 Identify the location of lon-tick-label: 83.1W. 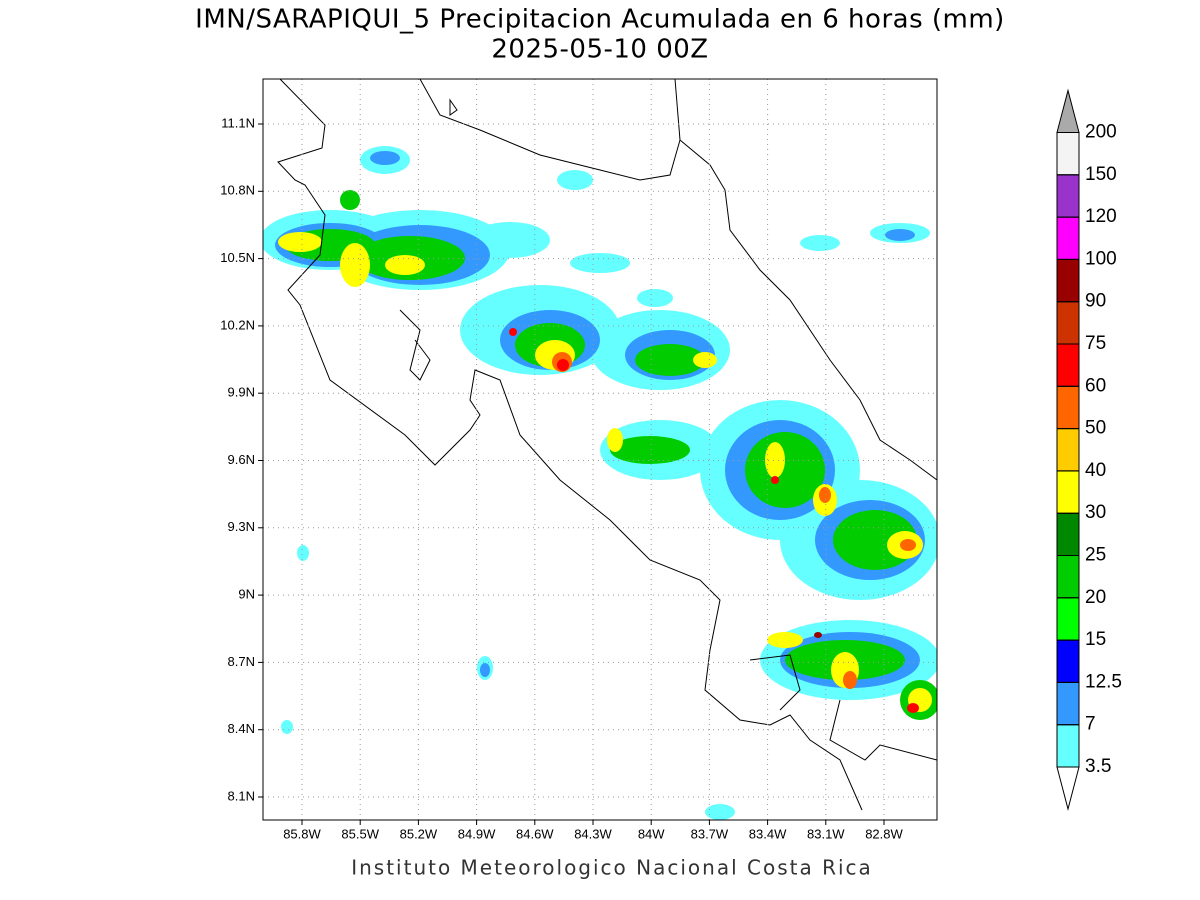
(826, 833).